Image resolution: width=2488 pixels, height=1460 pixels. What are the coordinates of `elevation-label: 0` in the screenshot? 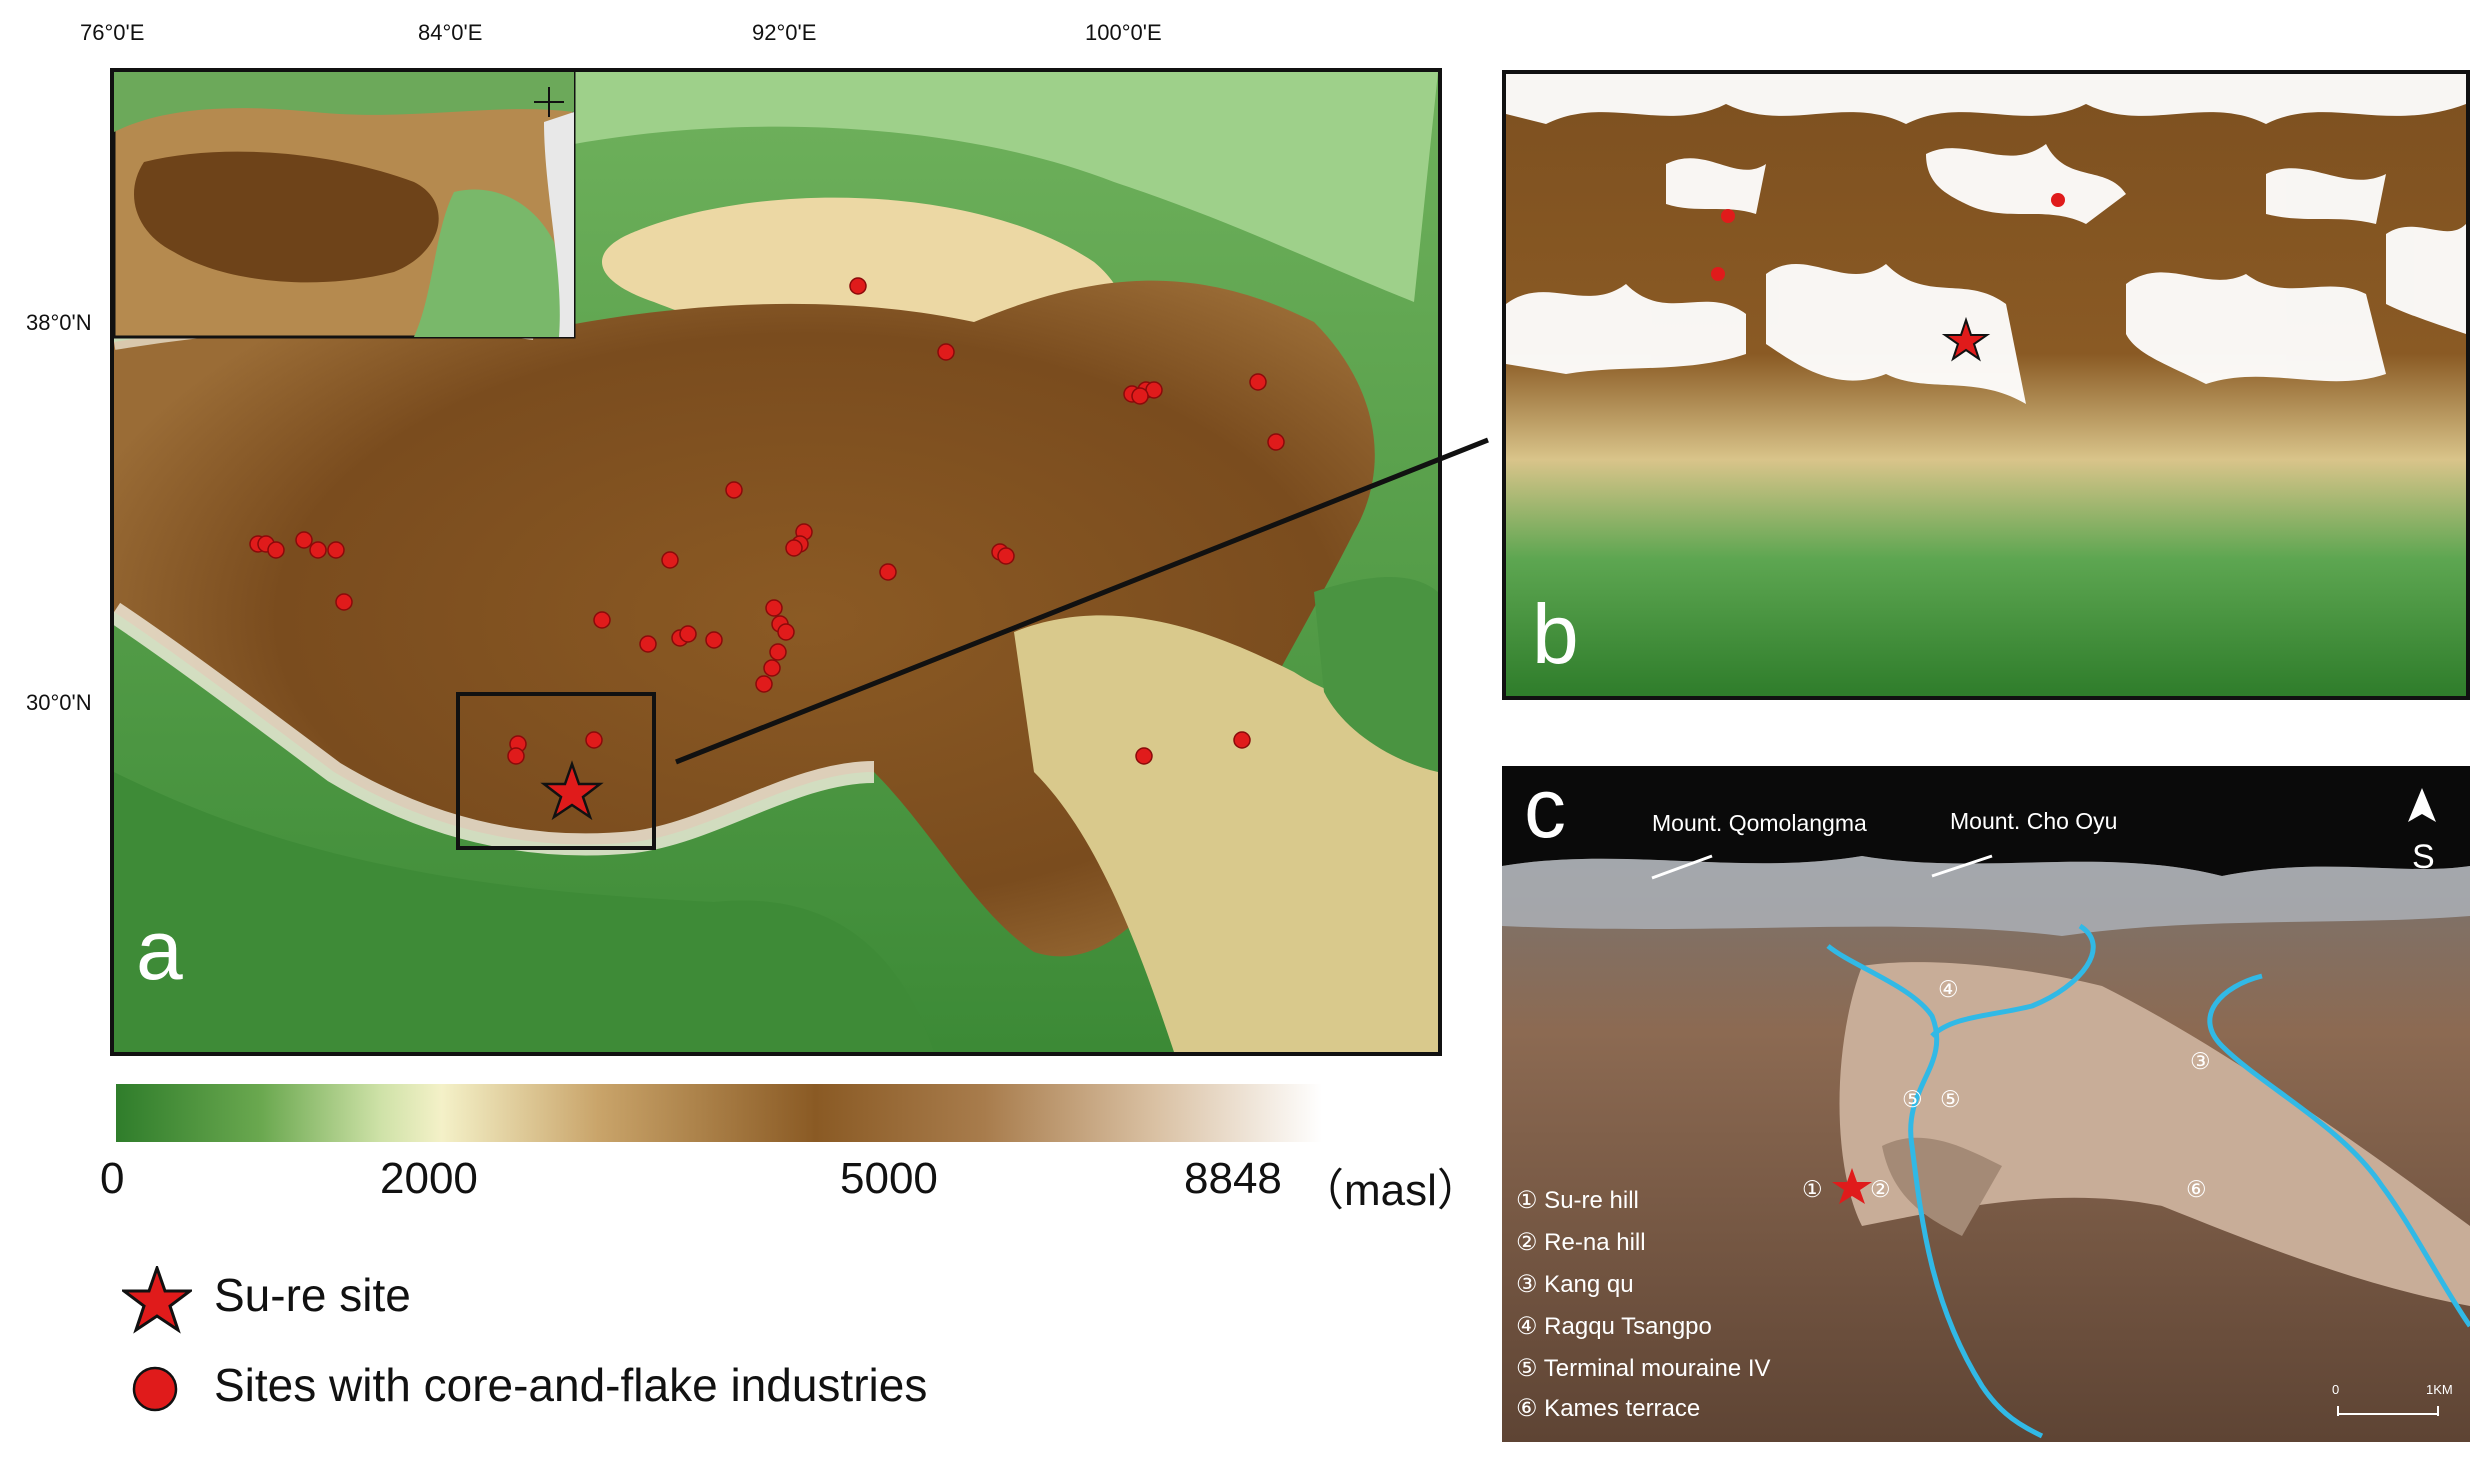 It's located at (112, 1178).